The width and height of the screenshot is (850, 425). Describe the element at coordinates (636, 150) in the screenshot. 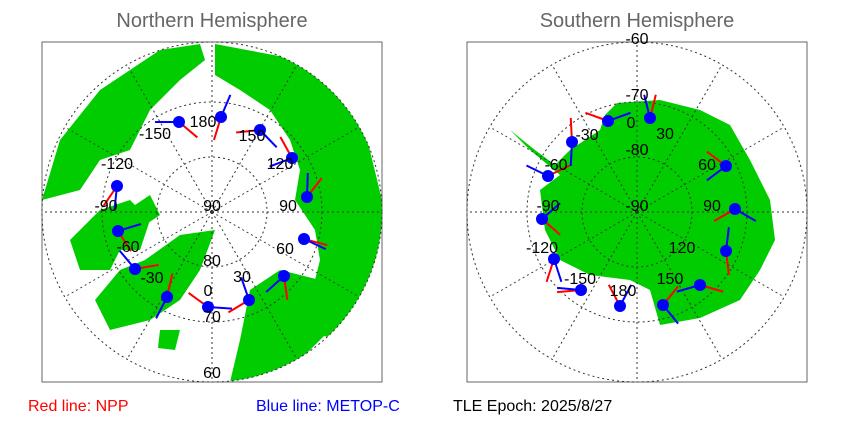

I see `lat-label: -80` at that location.